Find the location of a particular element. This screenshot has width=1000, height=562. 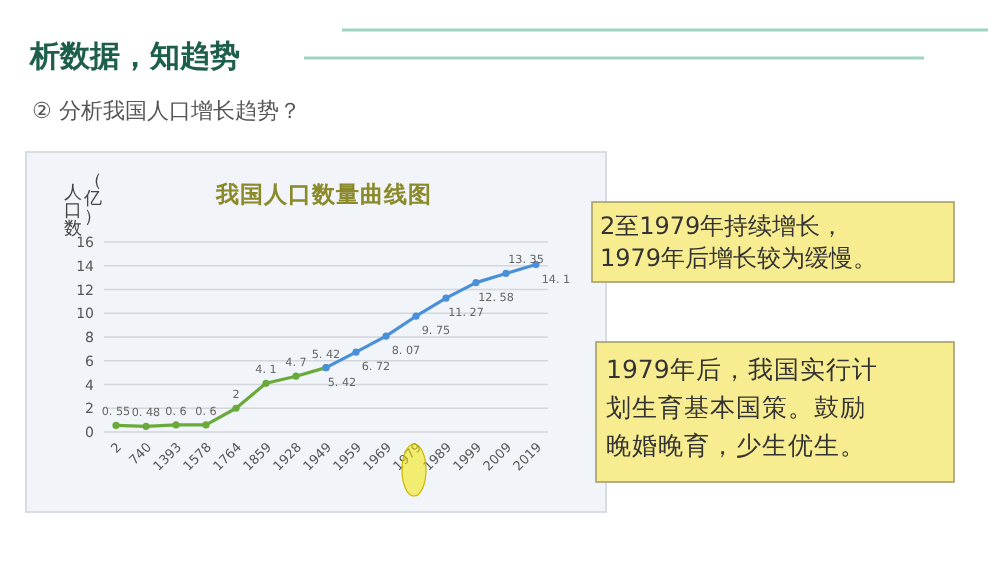

text: 1979年后，我国实行计 is located at coordinates (742, 369).